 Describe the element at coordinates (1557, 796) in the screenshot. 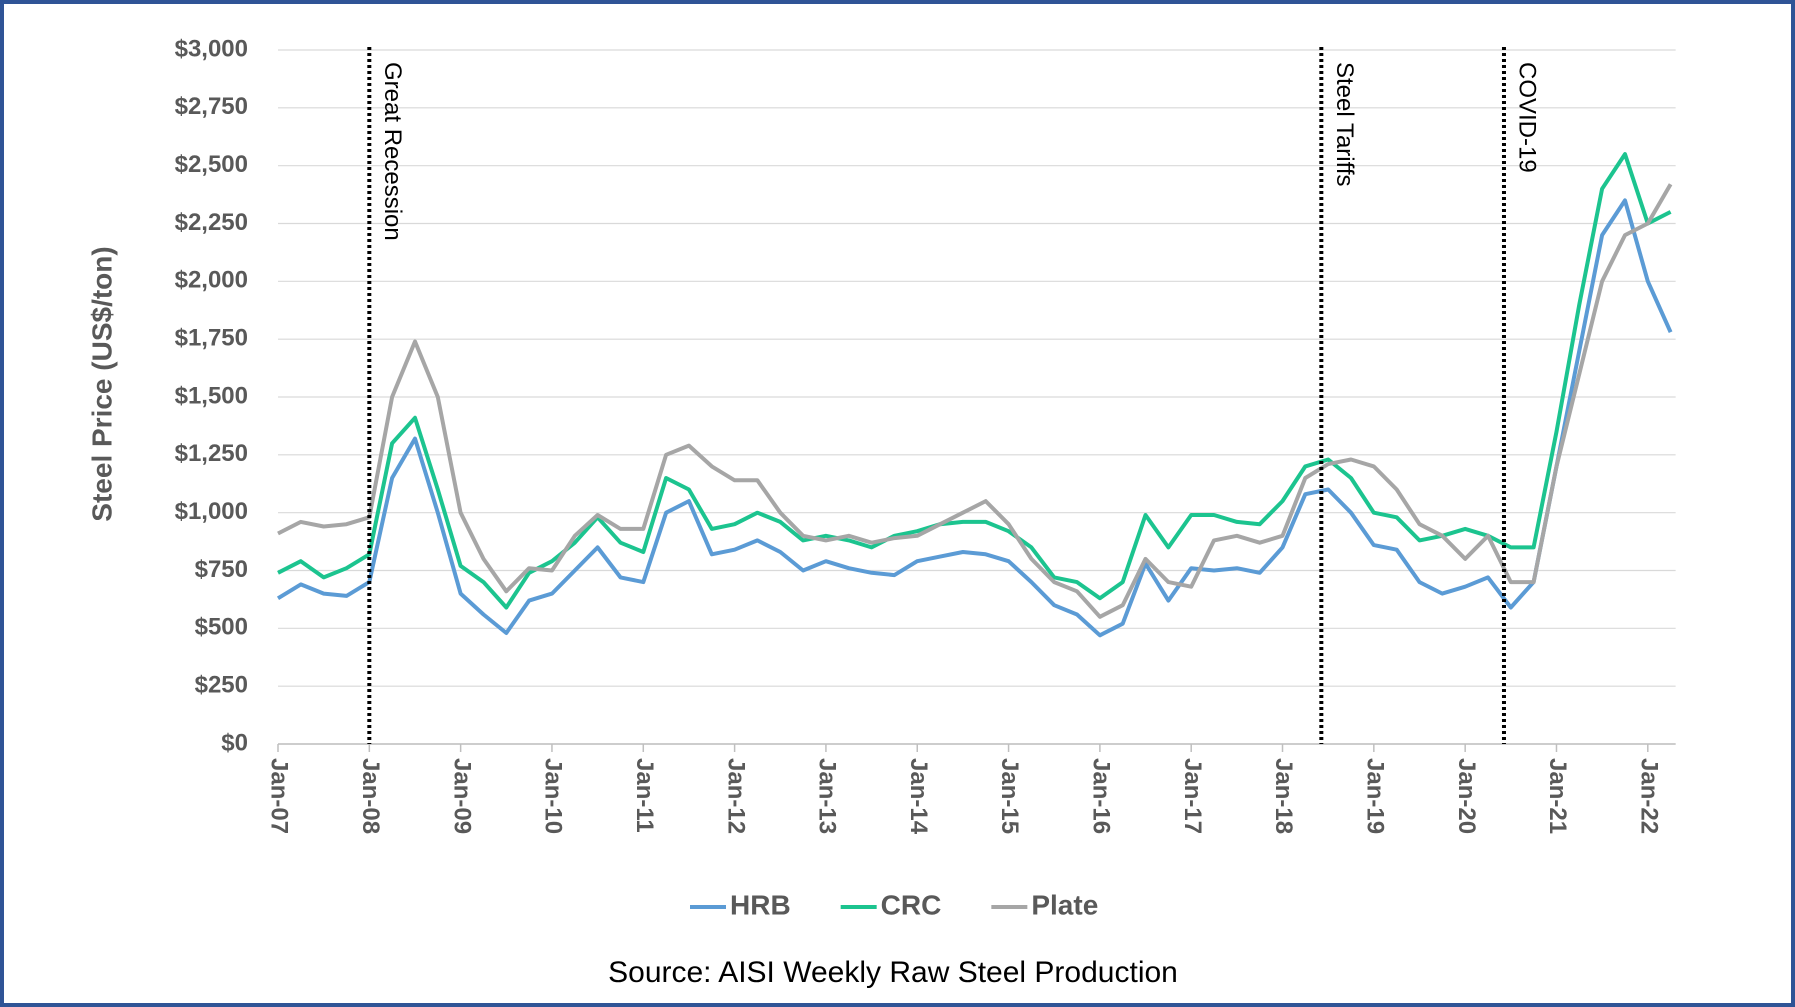

I see `x-tick-label: Jan-21` at that location.